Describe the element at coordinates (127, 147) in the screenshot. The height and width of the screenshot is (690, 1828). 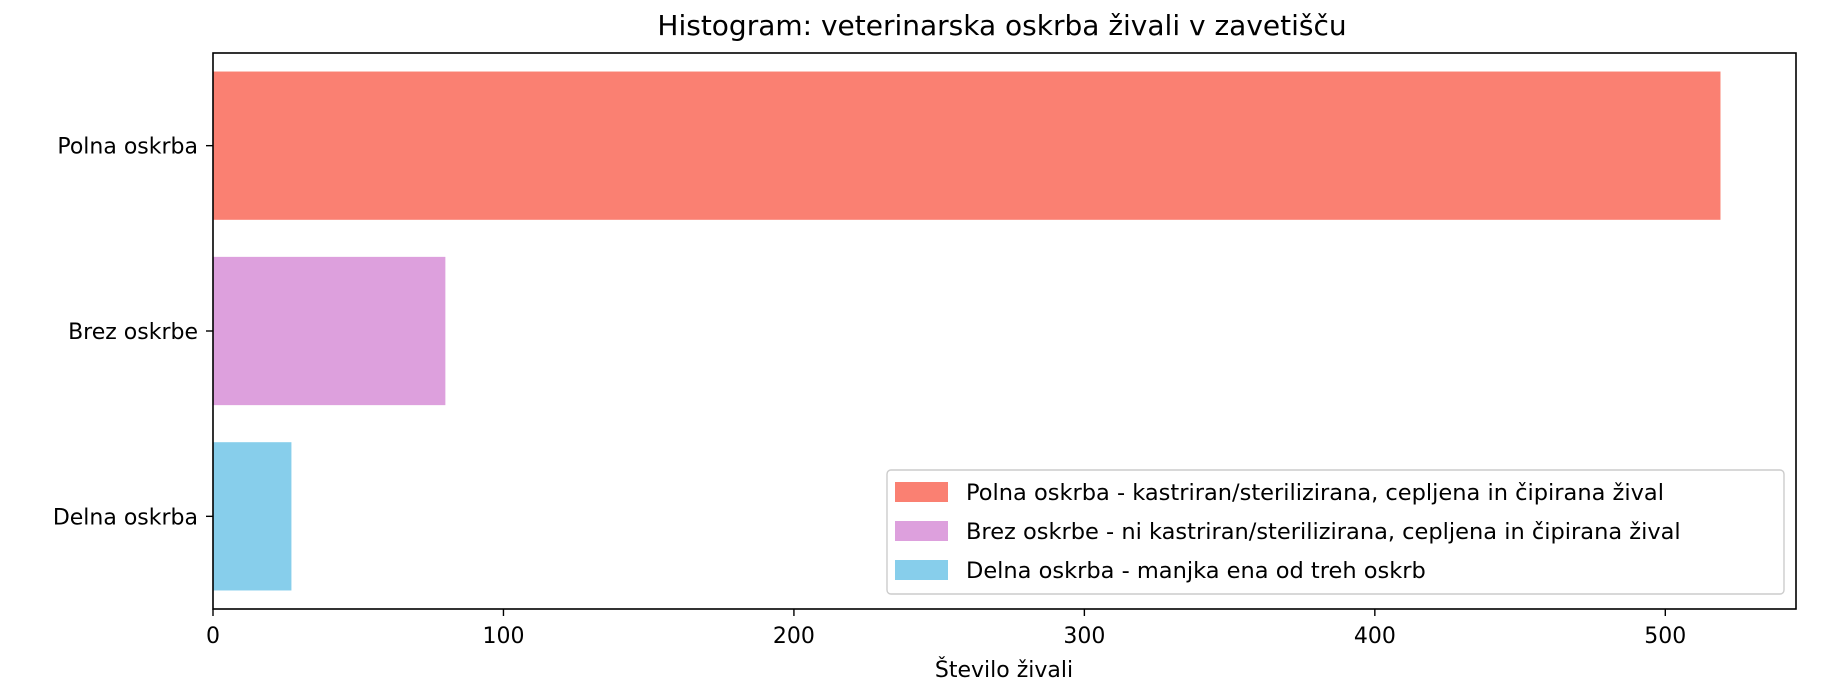
I see `y-tick-label: Polna oskrba` at that location.